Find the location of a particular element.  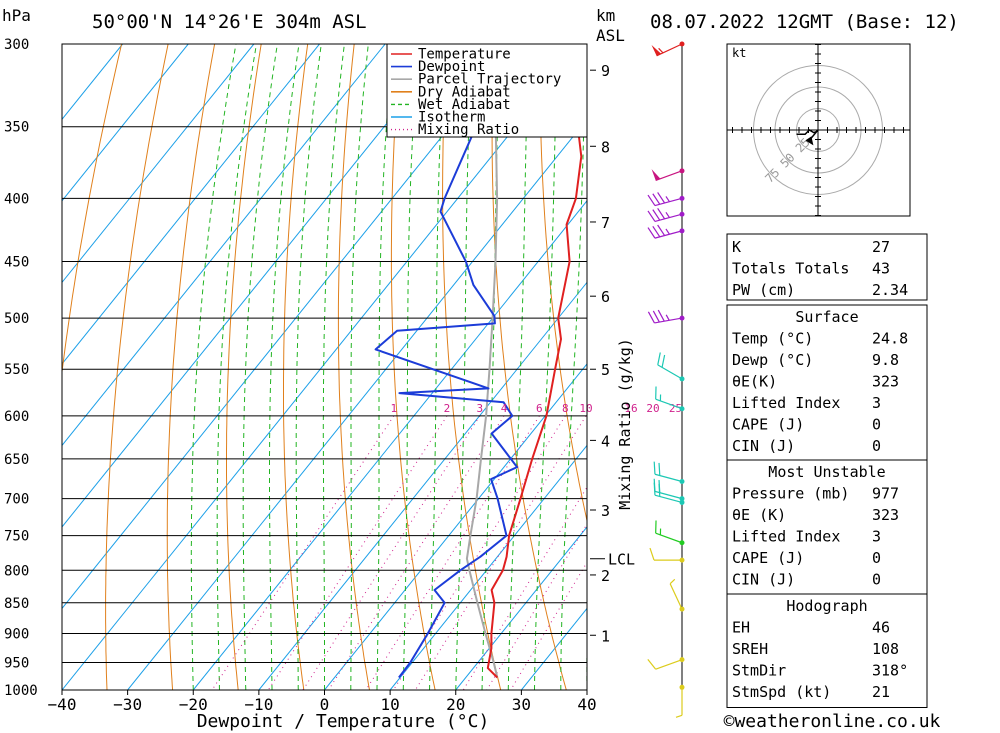

pressure-tick-label: 650 is located at coordinates (16, 460).